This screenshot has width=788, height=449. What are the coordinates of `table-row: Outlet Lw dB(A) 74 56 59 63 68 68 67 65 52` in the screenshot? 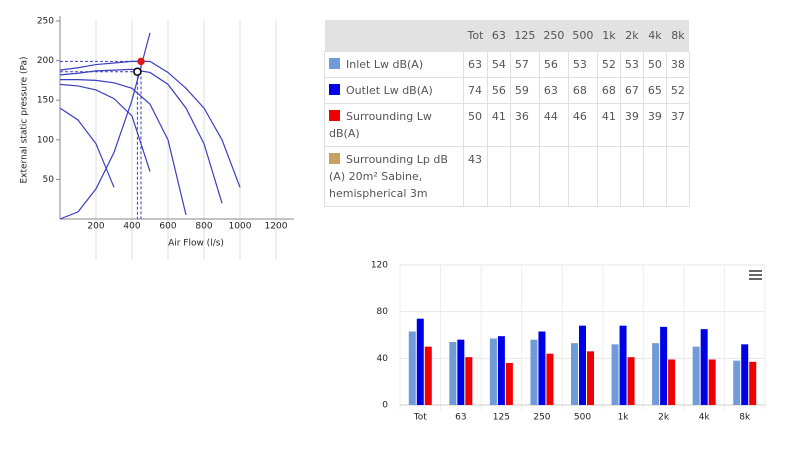 It's located at (507, 90).